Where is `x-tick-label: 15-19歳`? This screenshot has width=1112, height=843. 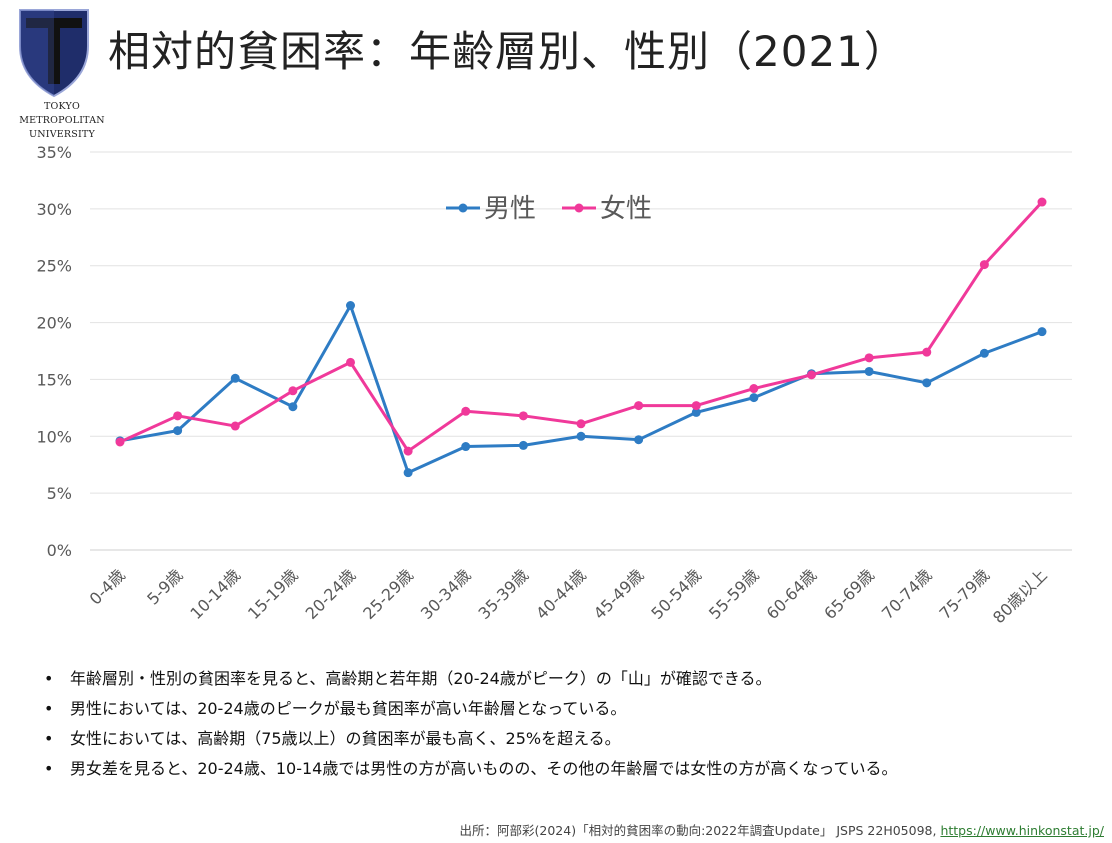 x-tick-label: 15-19歳 is located at coordinates (273, 594).